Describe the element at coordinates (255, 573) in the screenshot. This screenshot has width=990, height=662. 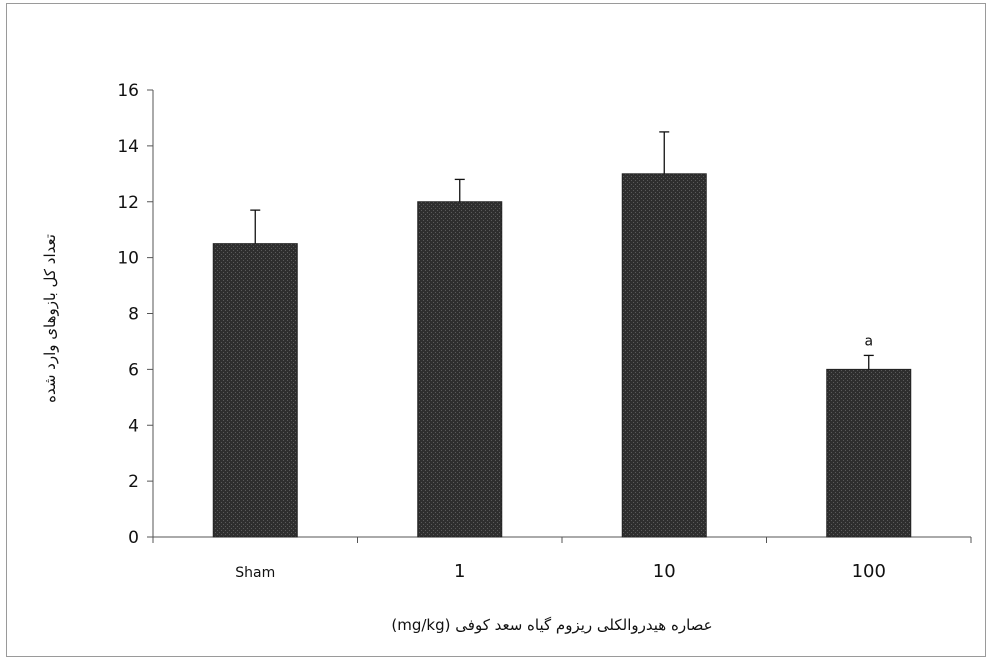
I see `x-tick-label: Sham` at that location.